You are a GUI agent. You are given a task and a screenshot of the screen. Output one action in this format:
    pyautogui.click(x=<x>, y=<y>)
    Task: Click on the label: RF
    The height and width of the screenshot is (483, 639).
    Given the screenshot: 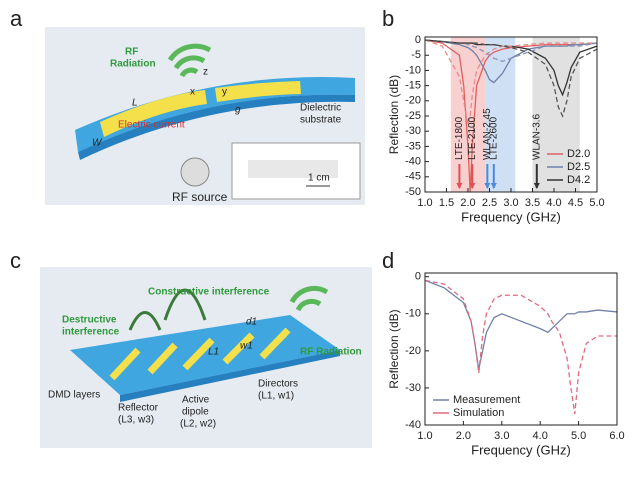 What is the action you would take?
    pyautogui.click(x=131, y=52)
    